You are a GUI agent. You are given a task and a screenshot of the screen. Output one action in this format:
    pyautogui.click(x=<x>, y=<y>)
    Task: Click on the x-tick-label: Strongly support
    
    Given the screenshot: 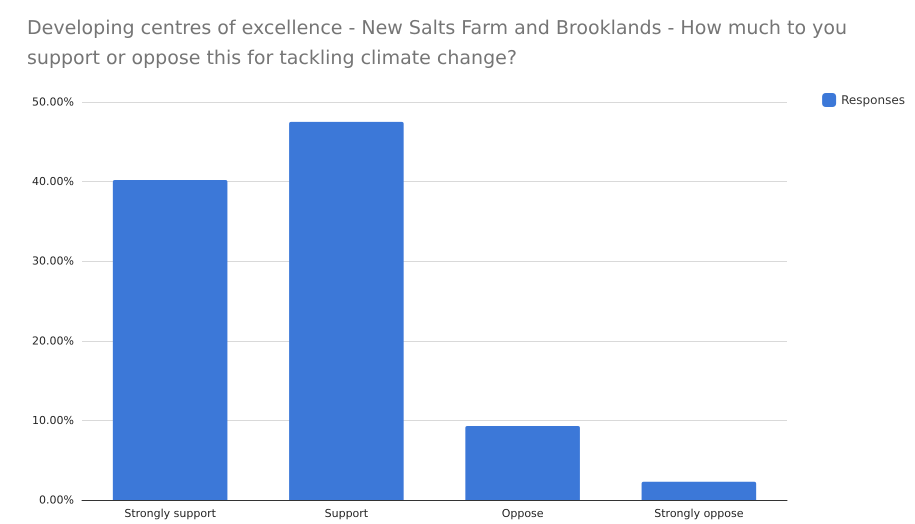 What is the action you would take?
    pyautogui.click(x=170, y=513)
    